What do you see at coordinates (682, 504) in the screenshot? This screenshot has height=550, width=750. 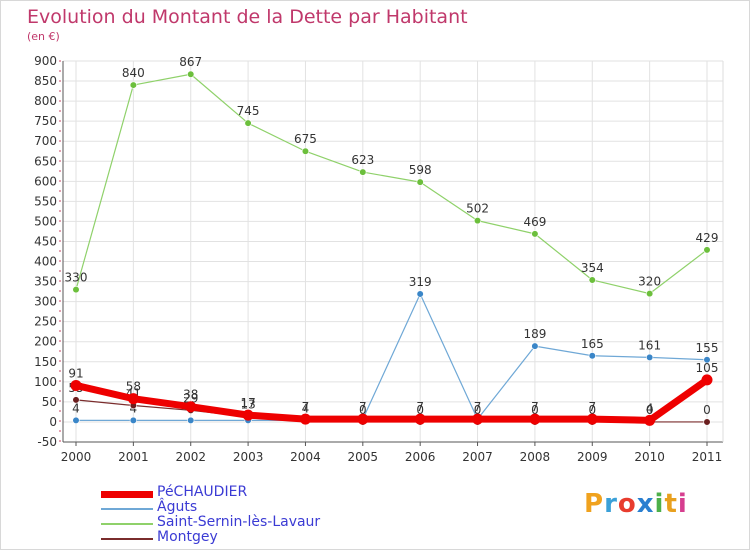 I see `logo-letter: i` at bounding box center [682, 504].